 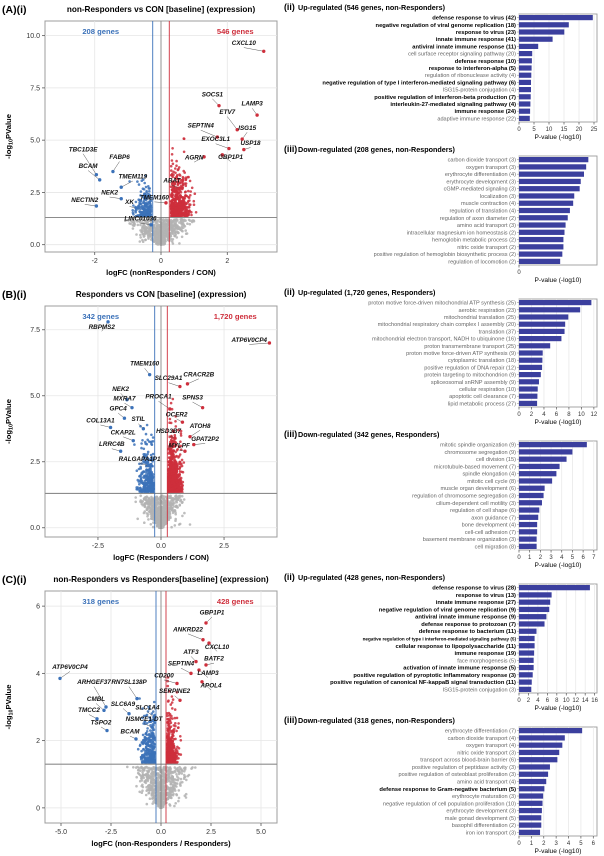 I want to click on gene-label: CKAP2L, so click(x=123, y=432).